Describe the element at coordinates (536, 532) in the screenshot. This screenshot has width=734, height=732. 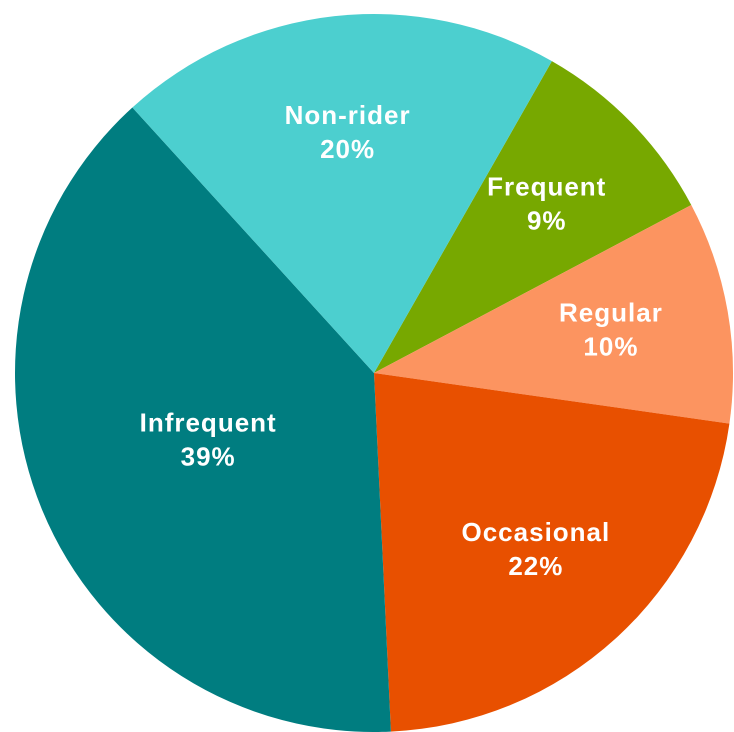
I see `slice-label: Occasional` at that location.